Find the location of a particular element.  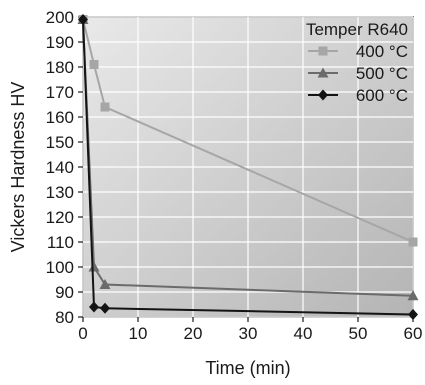

legend-items: 400 °C 500 °C 600 °C is located at coordinates (358, 73).